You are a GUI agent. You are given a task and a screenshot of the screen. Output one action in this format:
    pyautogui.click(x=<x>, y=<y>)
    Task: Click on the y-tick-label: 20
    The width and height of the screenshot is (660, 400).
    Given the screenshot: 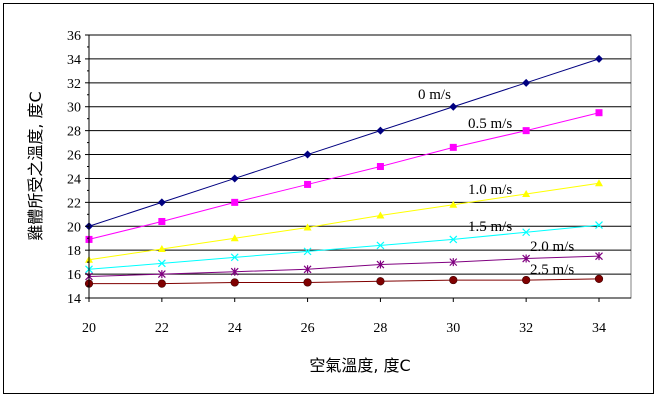 What is the action you would take?
    pyautogui.click(x=74, y=227)
    